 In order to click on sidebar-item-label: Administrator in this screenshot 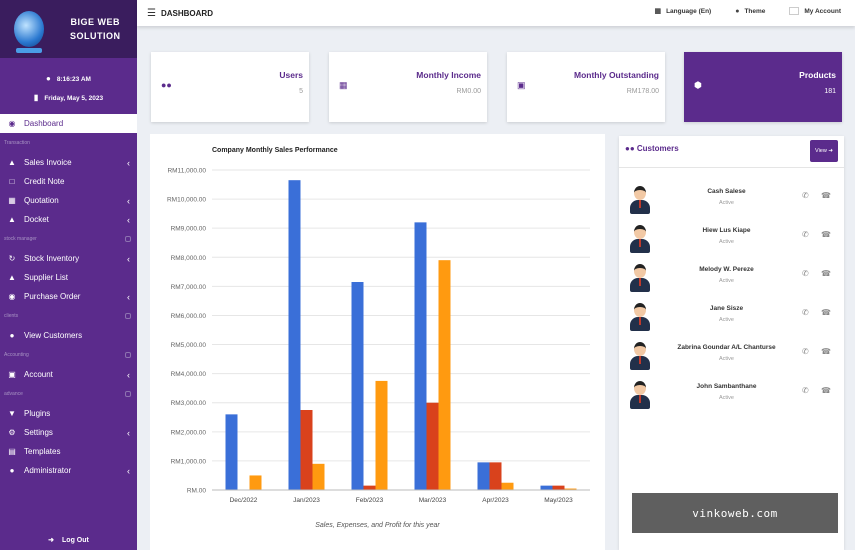, I will do `click(47, 470)`.